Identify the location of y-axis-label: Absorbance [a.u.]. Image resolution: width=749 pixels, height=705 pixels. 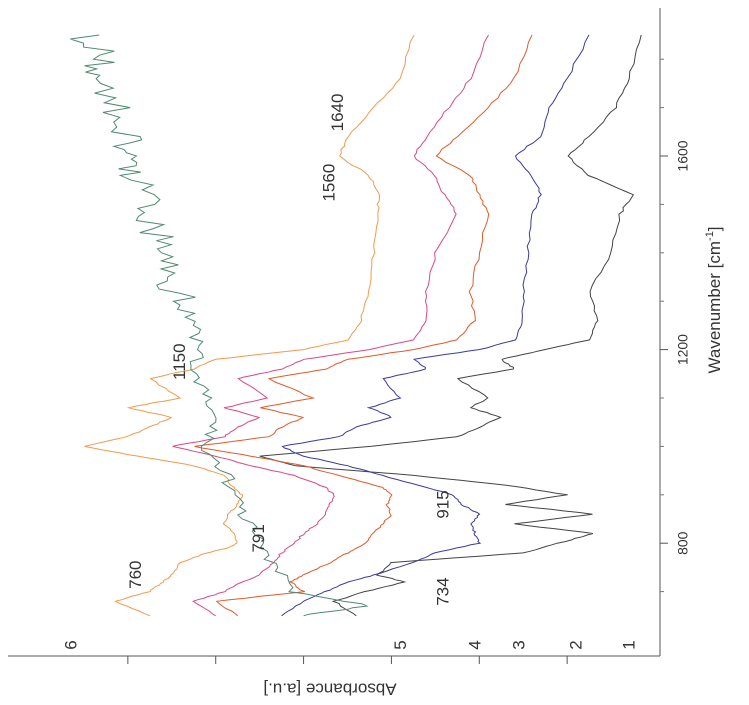
(329, 689).